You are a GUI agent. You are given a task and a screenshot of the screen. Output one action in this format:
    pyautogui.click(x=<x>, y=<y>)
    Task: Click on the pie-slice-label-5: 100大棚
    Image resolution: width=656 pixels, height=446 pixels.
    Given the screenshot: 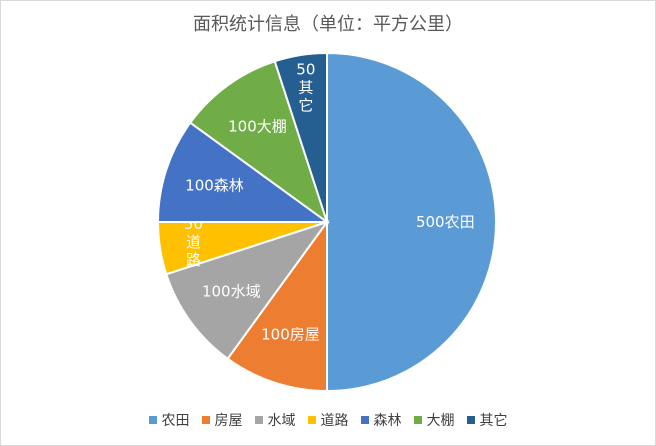 What is the action you would take?
    pyautogui.click(x=257, y=126)
    